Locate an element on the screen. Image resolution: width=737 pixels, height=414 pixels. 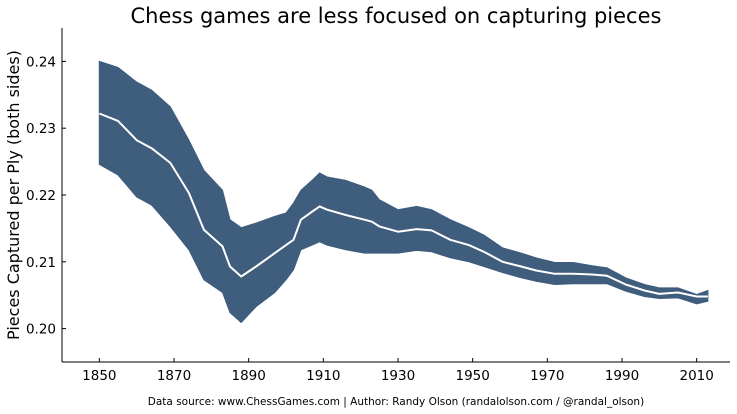
y-tick-label: 0.20 is located at coordinates (41, 330).